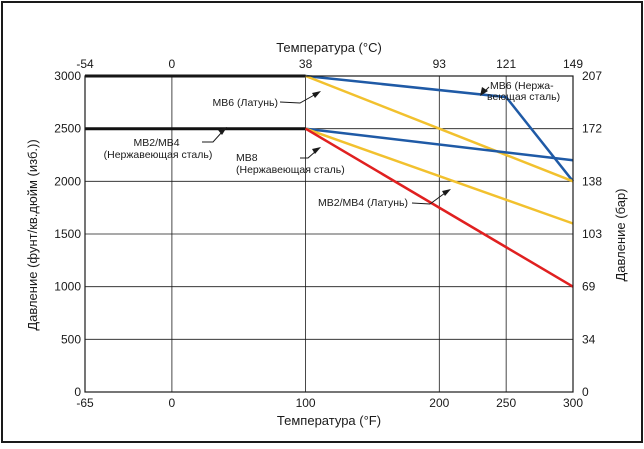 The height and width of the screenshot is (449, 644). Describe the element at coordinates (247, 158) in the screenshot. I see `annotation-mb8-stainless-line1: MB8` at that location.